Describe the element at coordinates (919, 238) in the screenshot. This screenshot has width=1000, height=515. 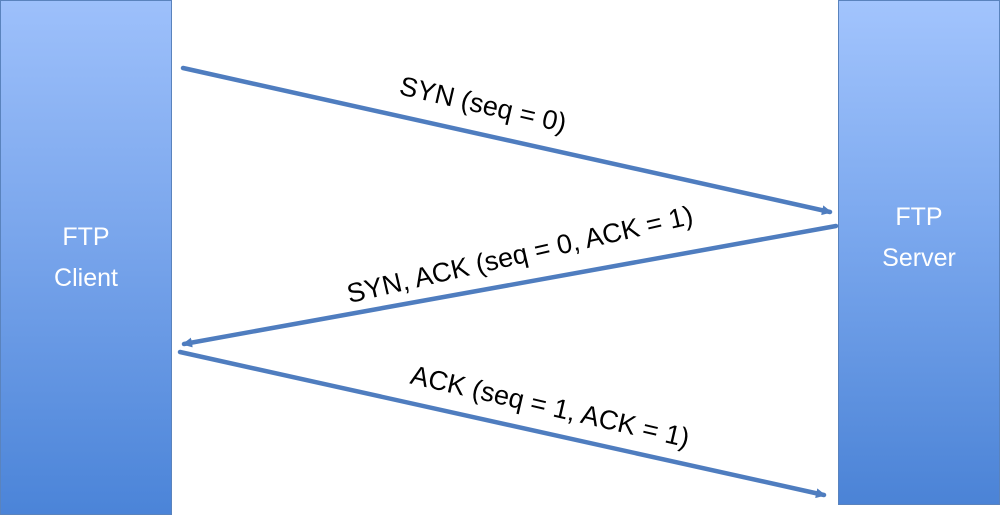
I see `ftp-server-name: FTP Server` at that location.